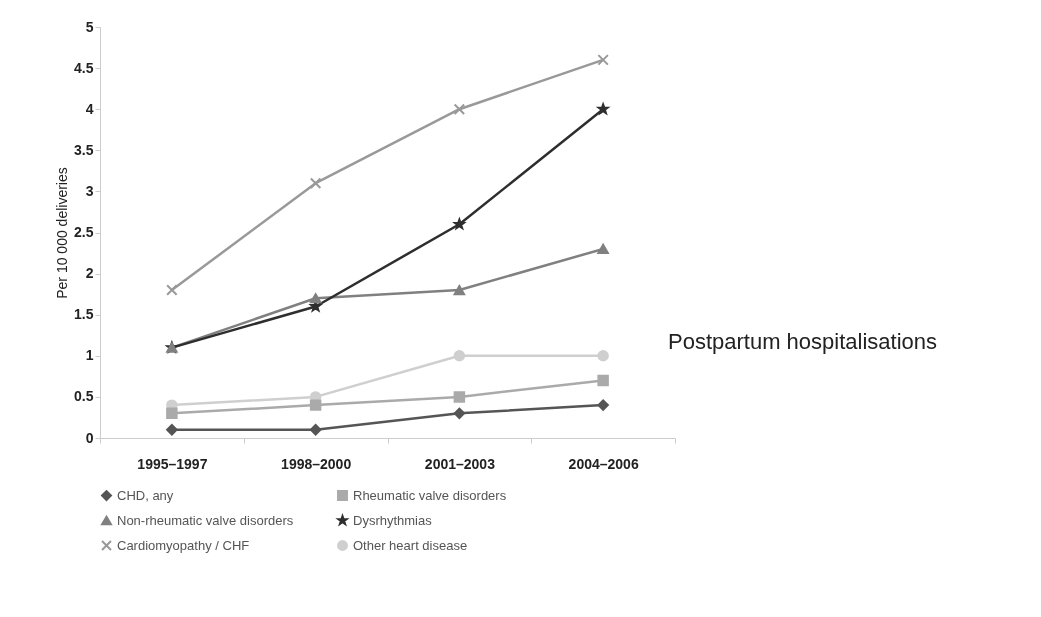 Image resolution: width=1041 pixels, height=617 pixels. What do you see at coordinates (205, 520) in the screenshot?
I see `legend-label: Non-rheumatic valve disorders` at bounding box center [205, 520].